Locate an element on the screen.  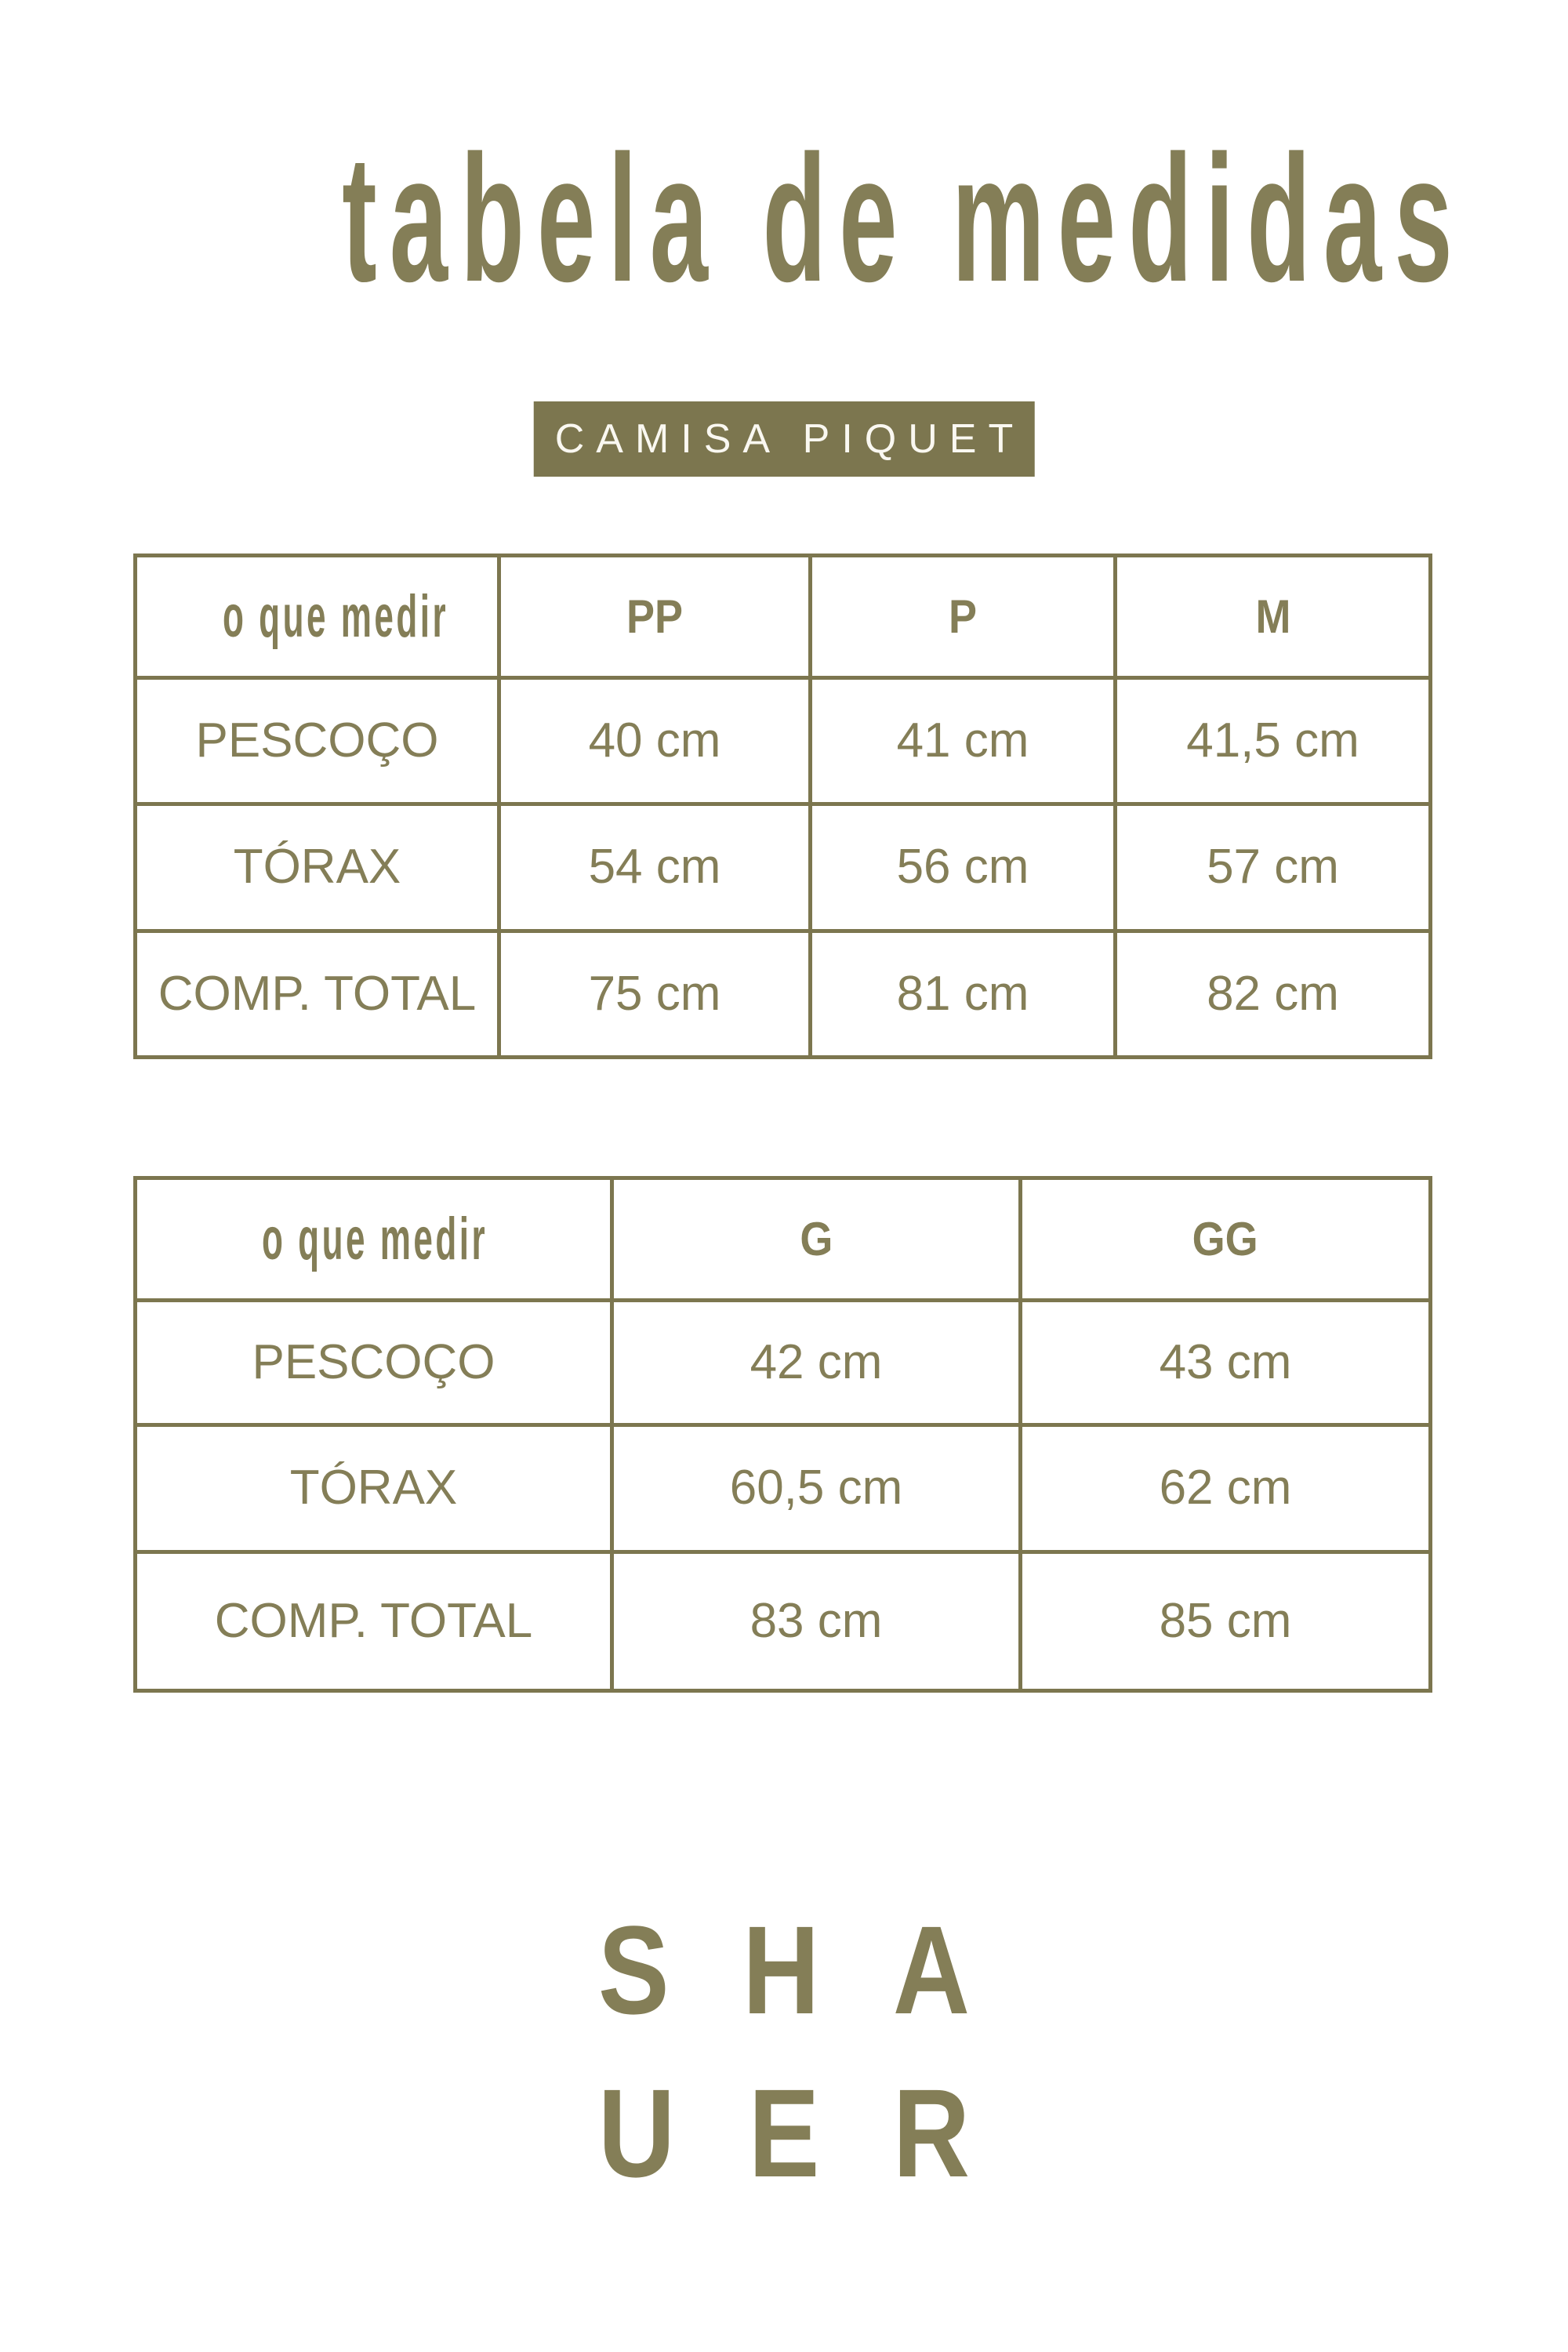
size-value: 81 cm is located at coordinates (962, 993).